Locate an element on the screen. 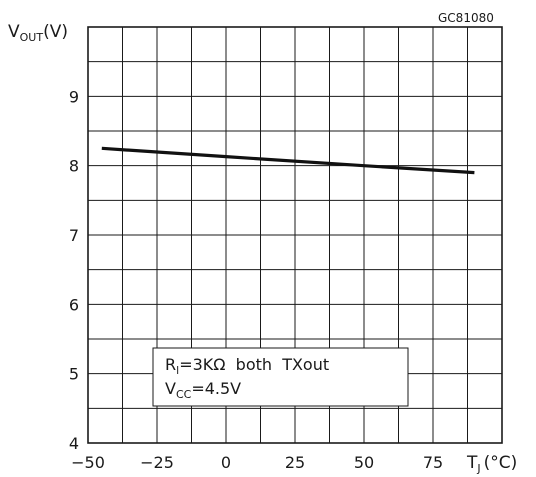 The width and height of the screenshot is (536, 477). annotation-vcc-symbol: V is located at coordinates (170, 388).